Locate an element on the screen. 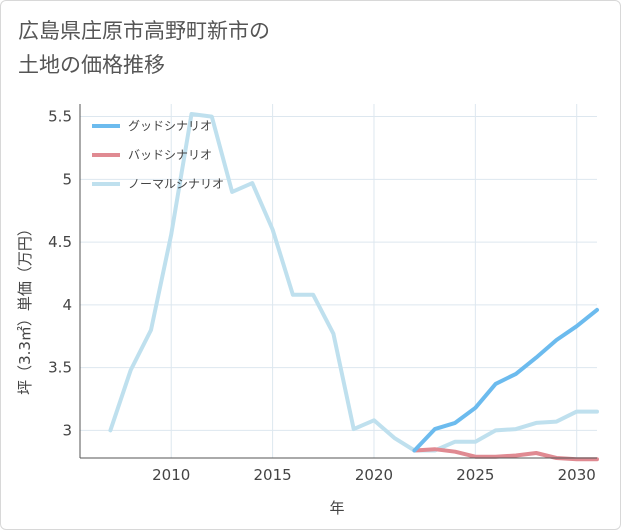 The height and width of the screenshot is (530, 621). chart-title: 広島県庄原市高野町新市の 土地の価格推移 is located at coordinates (144, 48).